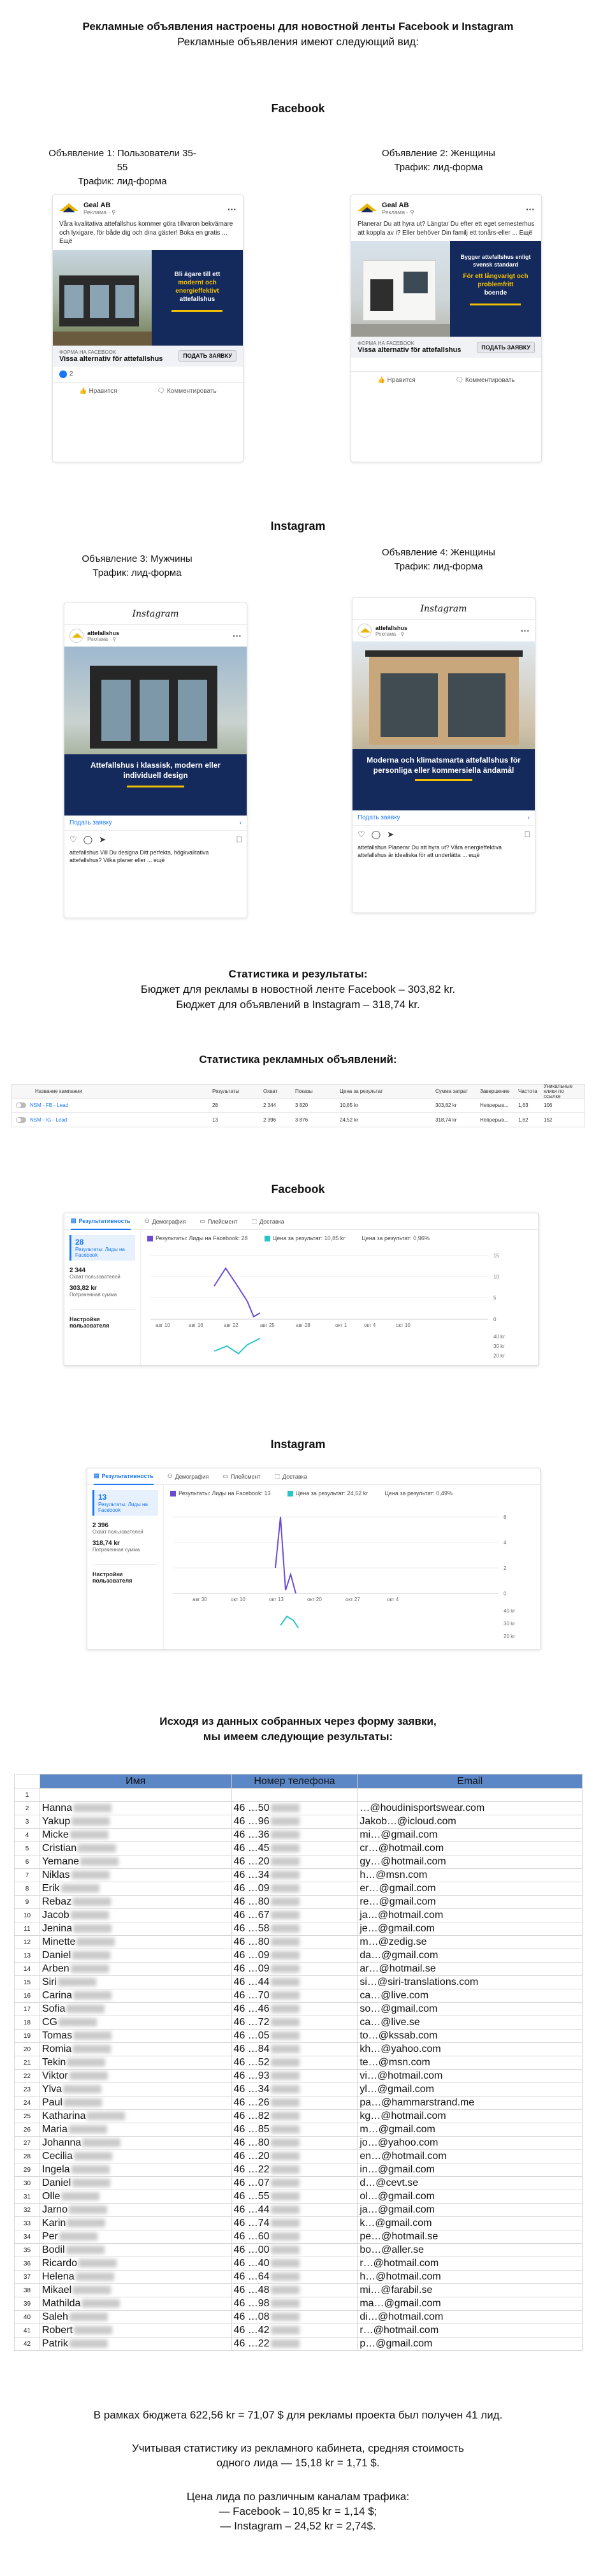  Describe the element at coordinates (27, 2076) in the screenshot. I see `row-number: 22` at that location.